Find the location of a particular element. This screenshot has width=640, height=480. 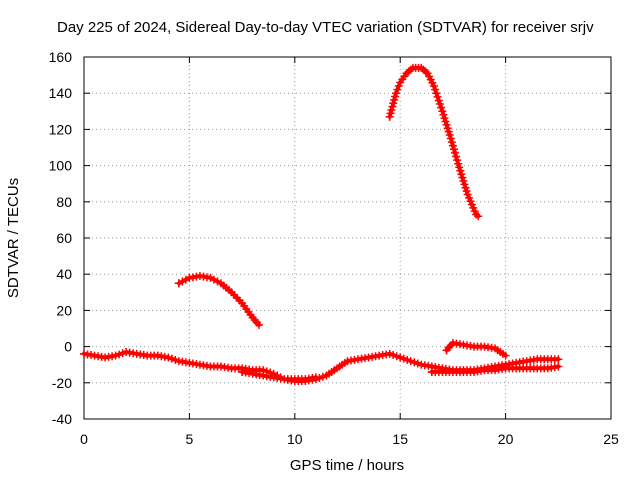

x-tick-label: 20 is located at coordinates (506, 439).